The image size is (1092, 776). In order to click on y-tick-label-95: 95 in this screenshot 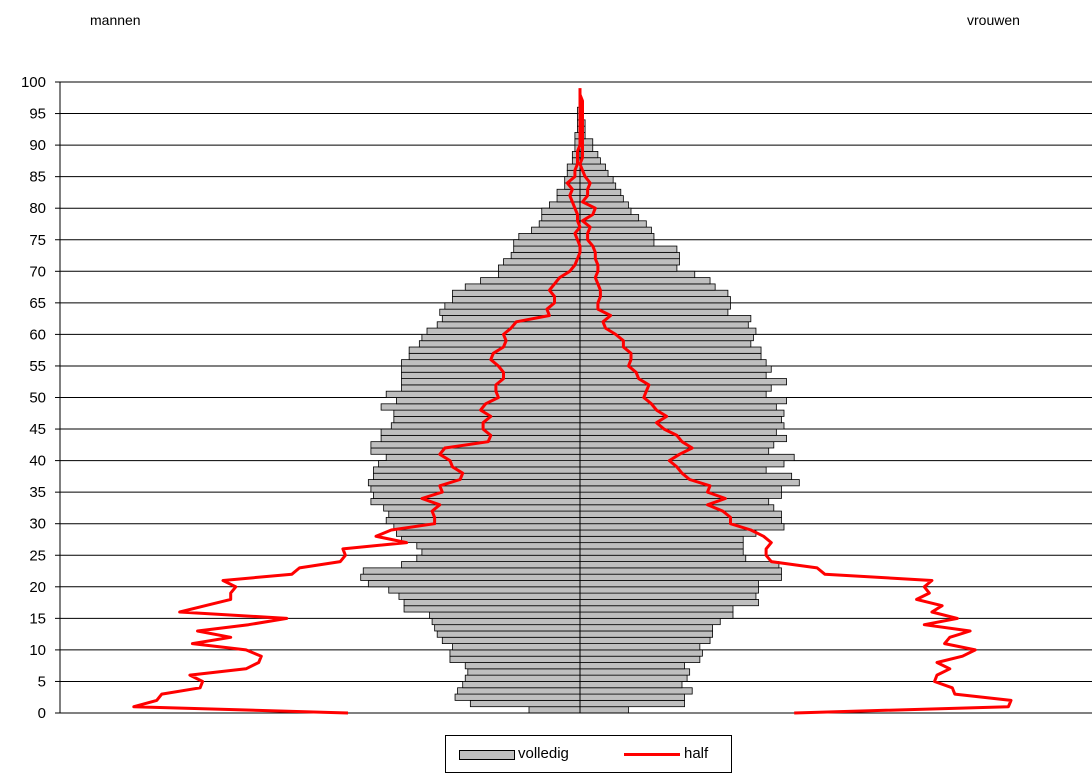, I will do `click(37, 114)`.